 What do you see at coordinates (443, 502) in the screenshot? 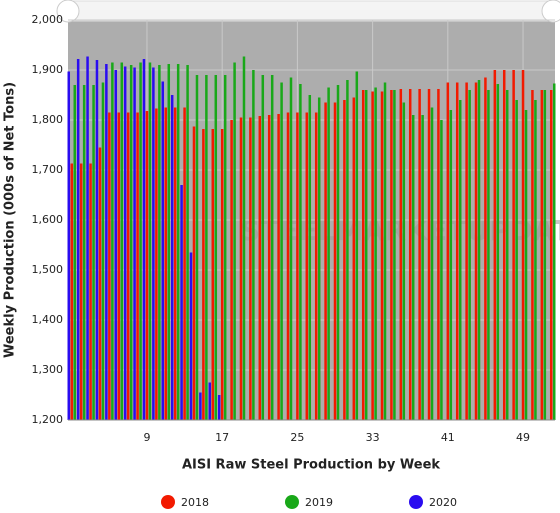
I see `legend-label: 2020` at bounding box center [443, 502].